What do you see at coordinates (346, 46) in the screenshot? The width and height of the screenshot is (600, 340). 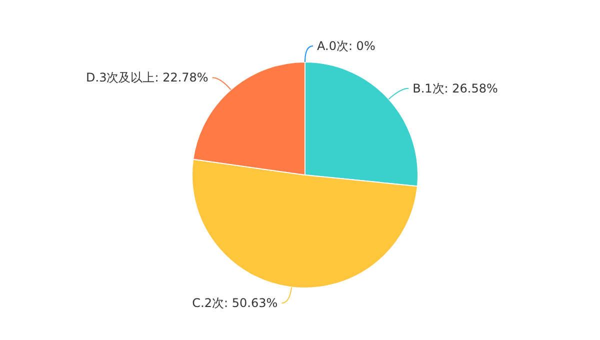 I see `legend-label: A.0次: 0%` at bounding box center [346, 46].